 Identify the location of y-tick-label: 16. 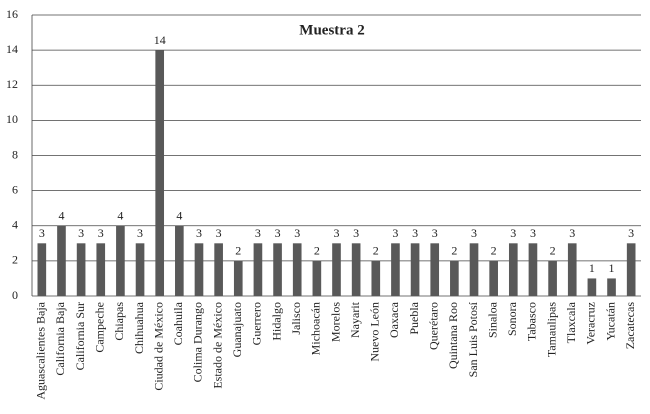
(12, 14).